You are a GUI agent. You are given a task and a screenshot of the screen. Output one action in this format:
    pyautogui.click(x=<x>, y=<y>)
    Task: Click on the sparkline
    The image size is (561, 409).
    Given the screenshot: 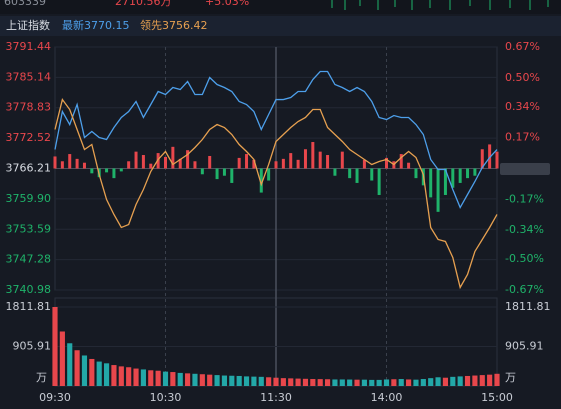 What is the action you would take?
    pyautogui.click(x=440, y=5)
    